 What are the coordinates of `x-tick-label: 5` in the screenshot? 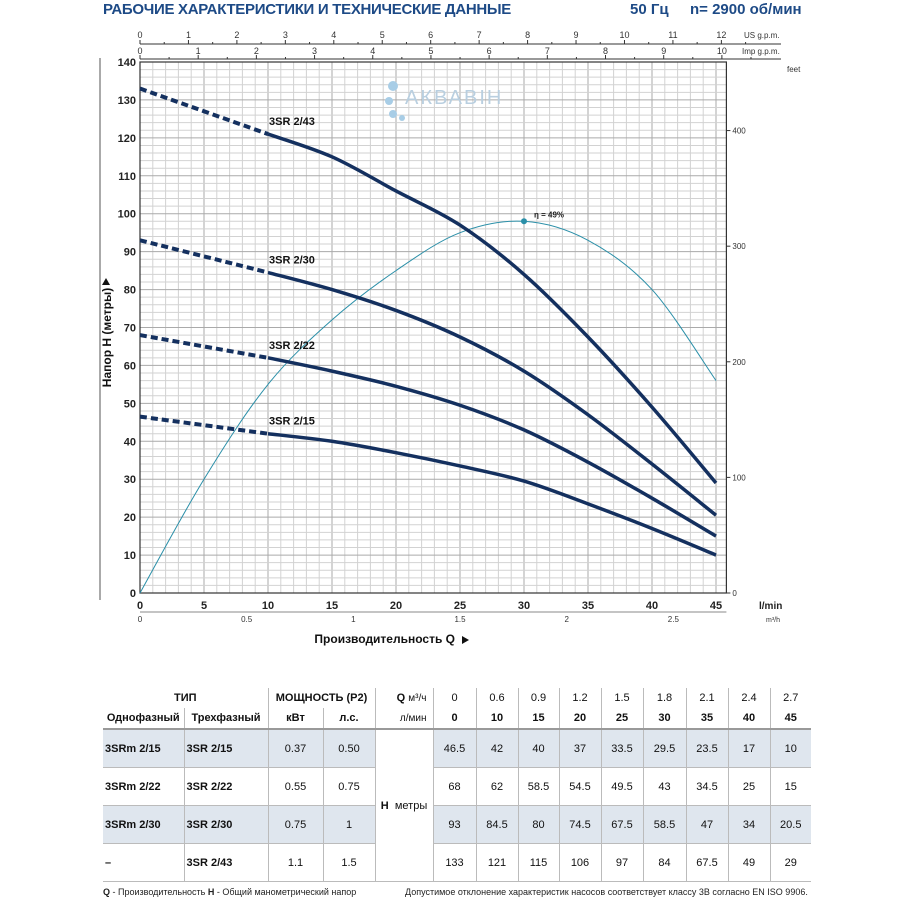 It's located at (204, 606).